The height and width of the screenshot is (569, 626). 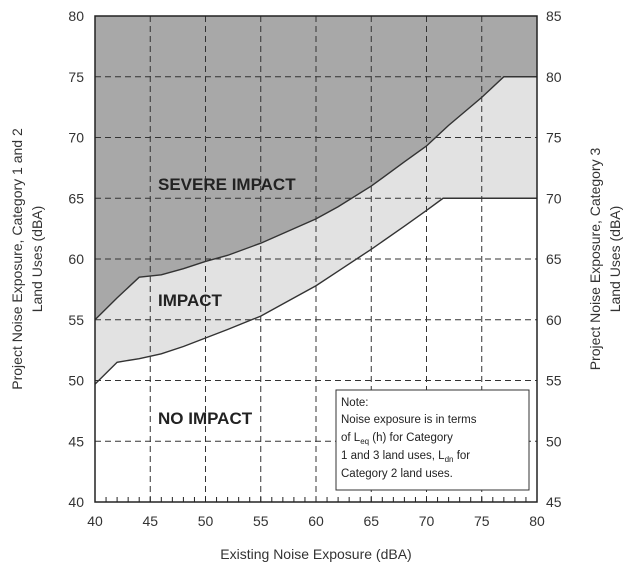 I want to click on x-tick-label: 65, so click(x=371, y=521).